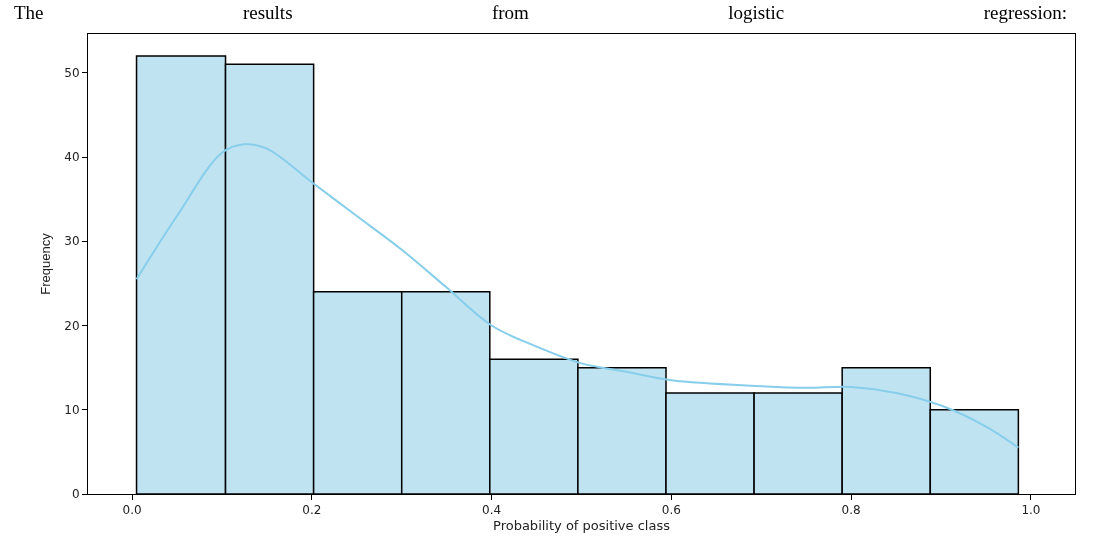  What do you see at coordinates (1031, 510) in the screenshot?
I see `x-tick-label: 1.0` at bounding box center [1031, 510].